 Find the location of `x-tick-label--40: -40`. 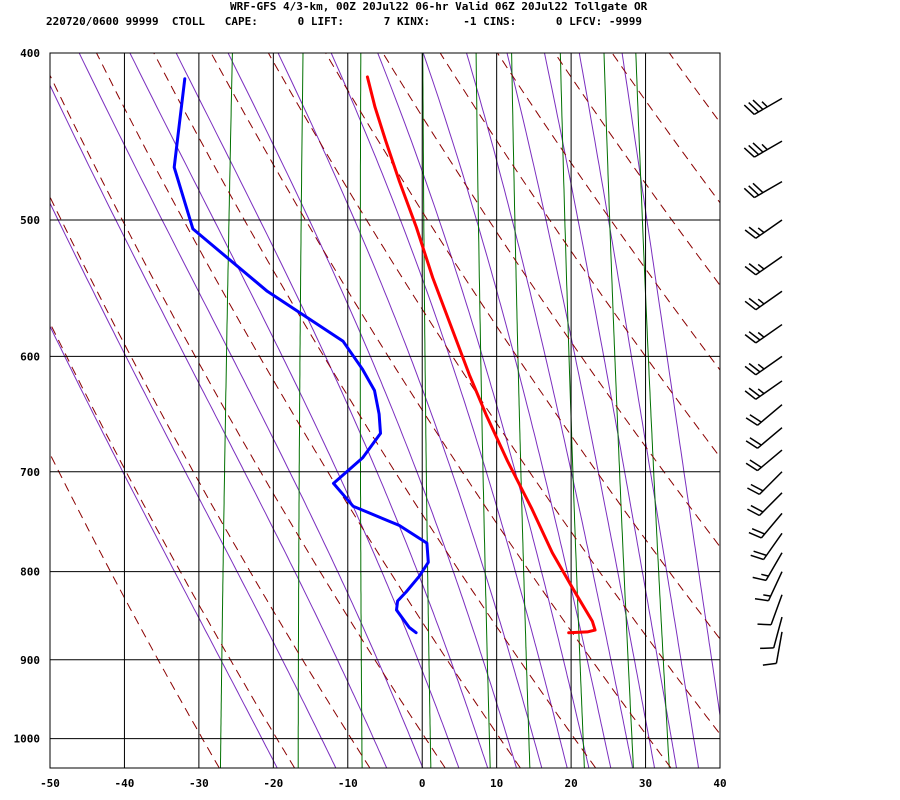

x-tick-label--40: -40 is located at coordinates (125, 783).